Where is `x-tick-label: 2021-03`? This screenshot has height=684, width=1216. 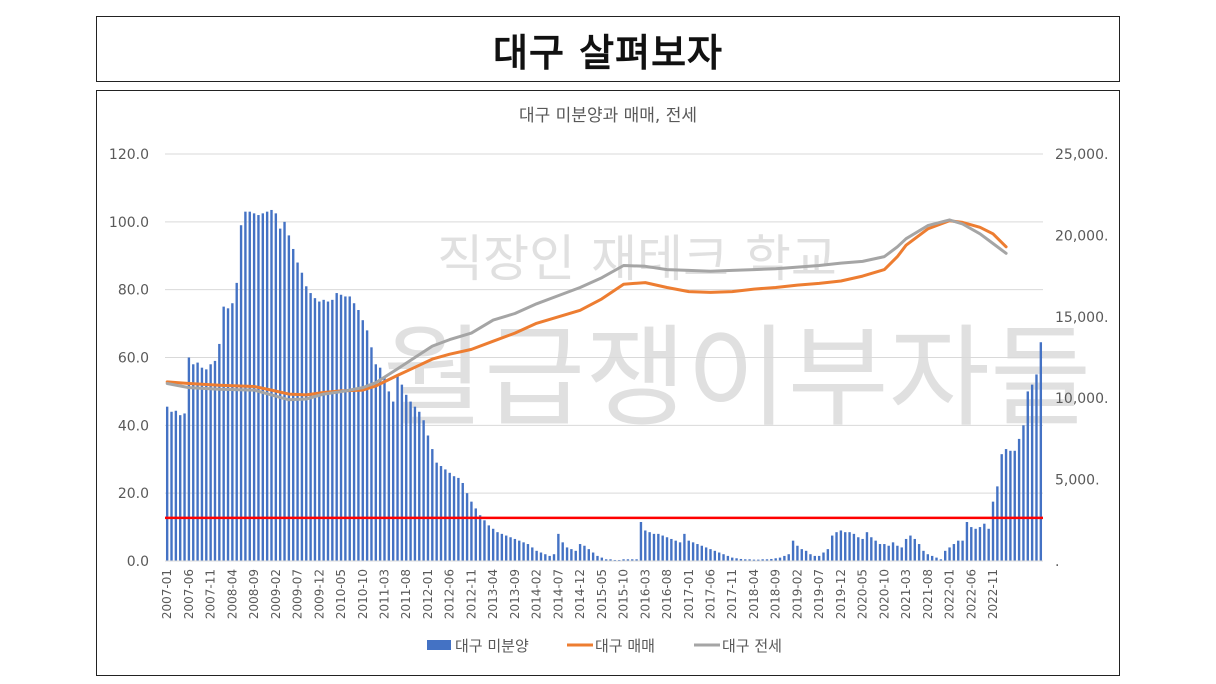 x-tick-label: 2021-03 is located at coordinates (906, 594).